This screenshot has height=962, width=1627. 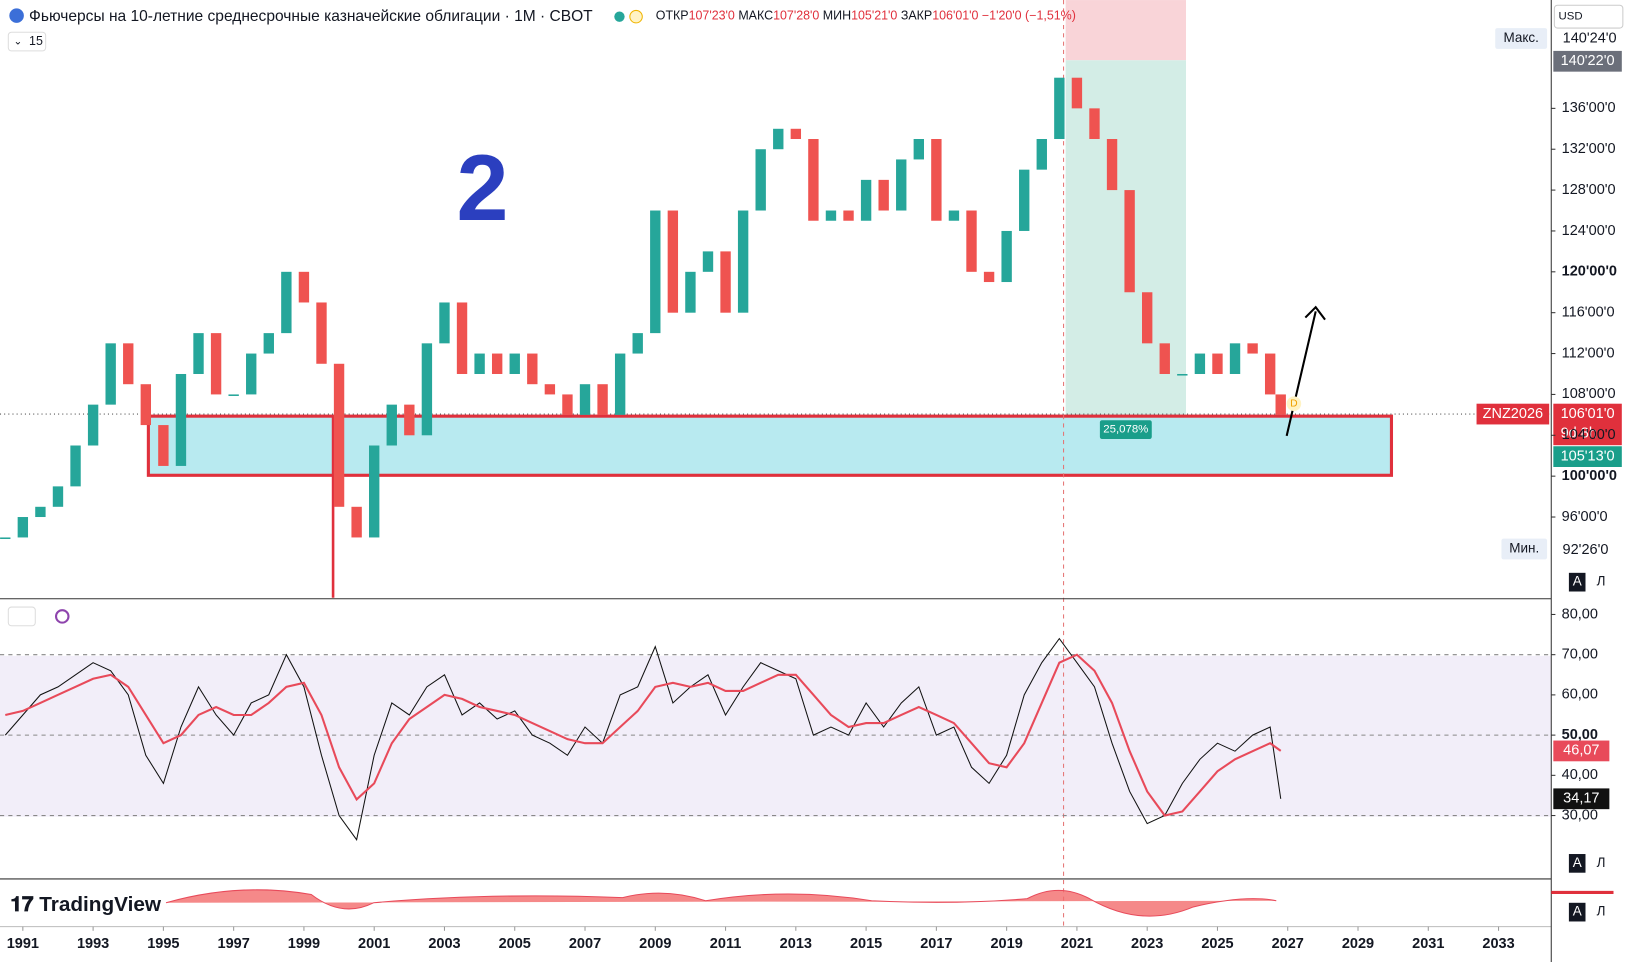 What do you see at coordinates (1571, 17) in the screenshot?
I see `currency: USD` at bounding box center [1571, 17].